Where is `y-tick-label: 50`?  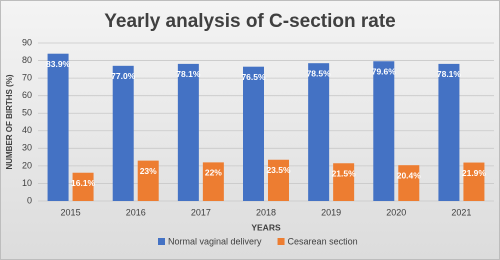
y-tick-label: 50 is located at coordinates (27, 113).